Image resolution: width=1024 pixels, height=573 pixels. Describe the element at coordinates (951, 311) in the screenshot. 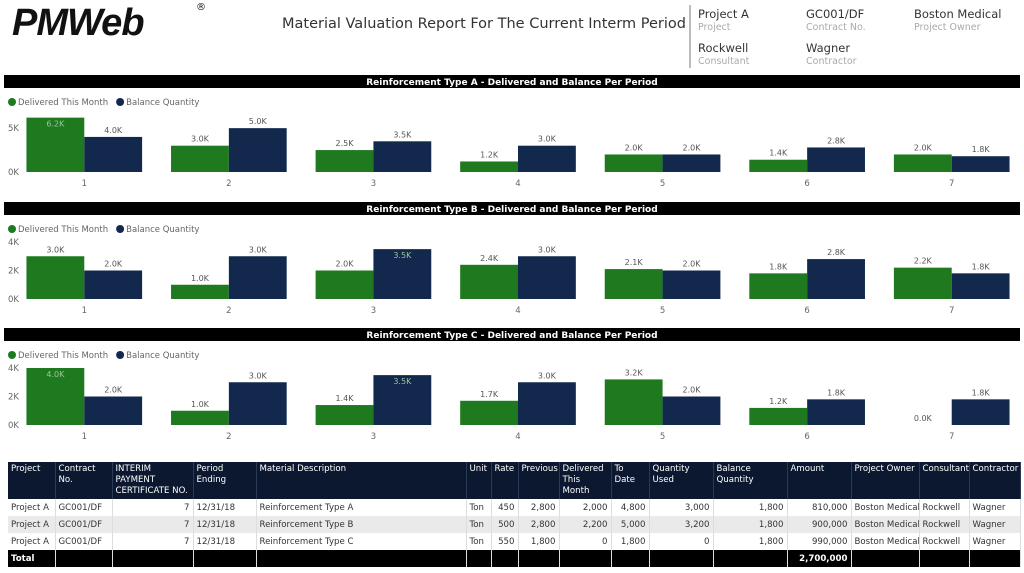

I see `x-tick-label: 7` at that location.